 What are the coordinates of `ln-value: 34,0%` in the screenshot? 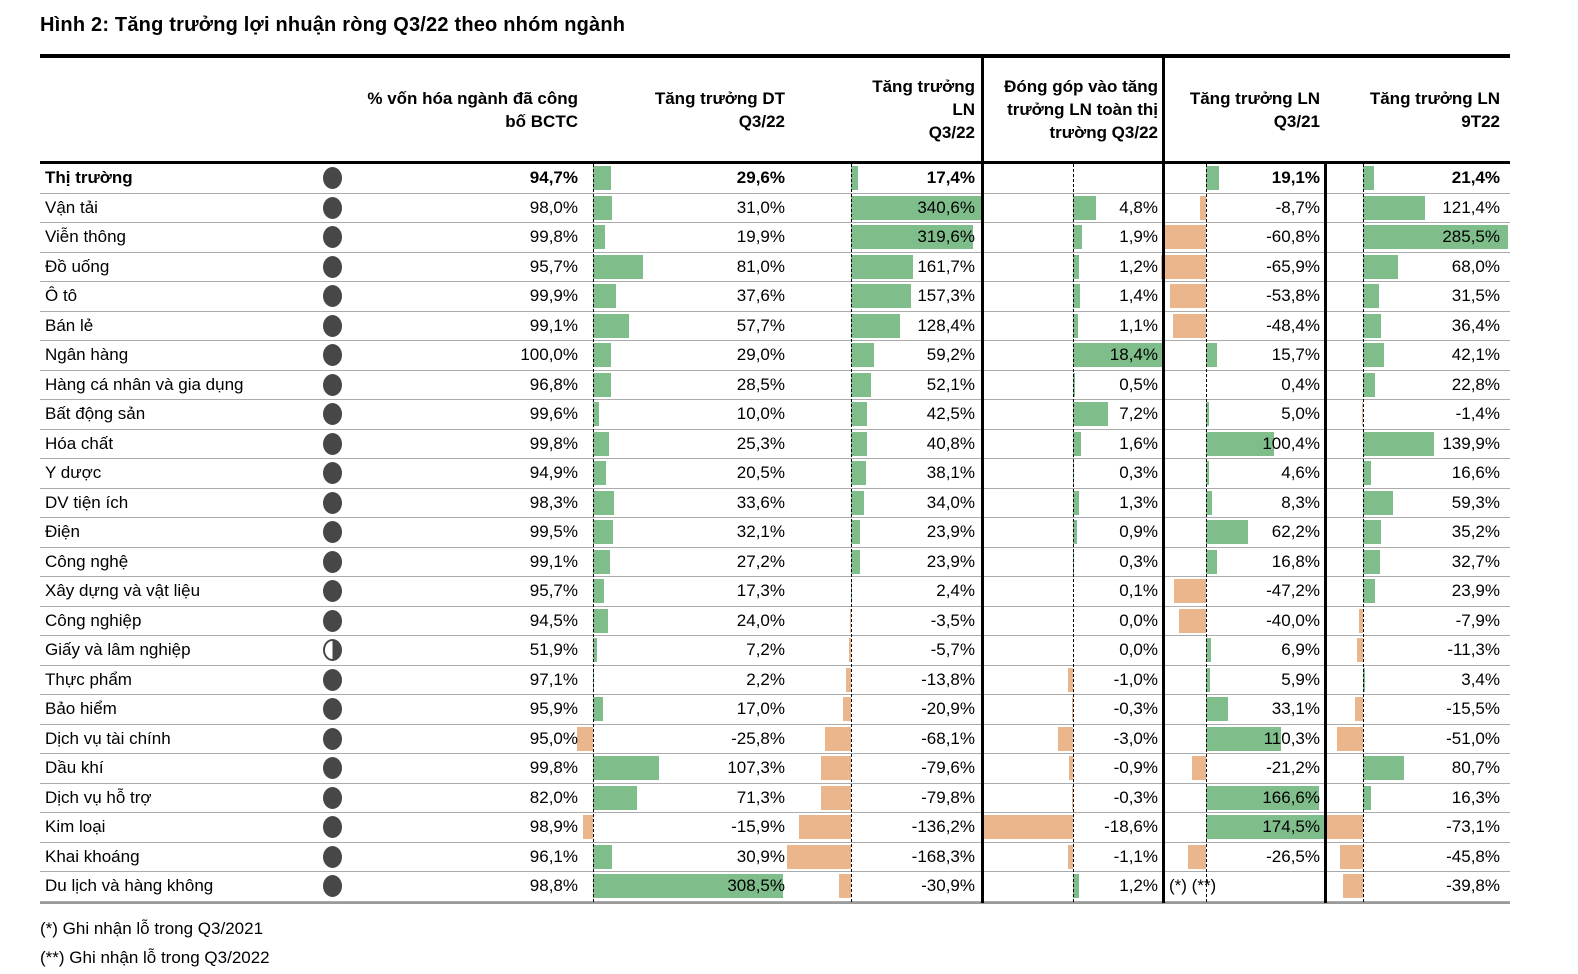 It's located at (950, 502).